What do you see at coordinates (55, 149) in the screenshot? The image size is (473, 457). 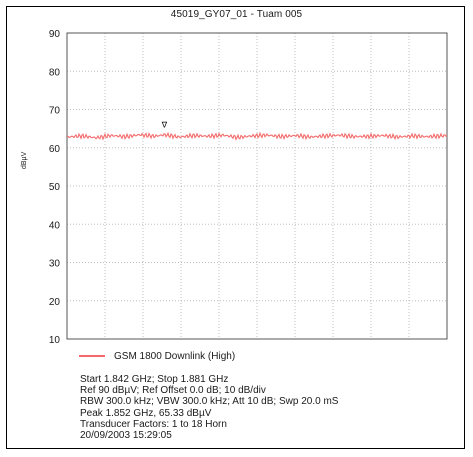 I see `y-tick-label: 60` at bounding box center [55, 149].